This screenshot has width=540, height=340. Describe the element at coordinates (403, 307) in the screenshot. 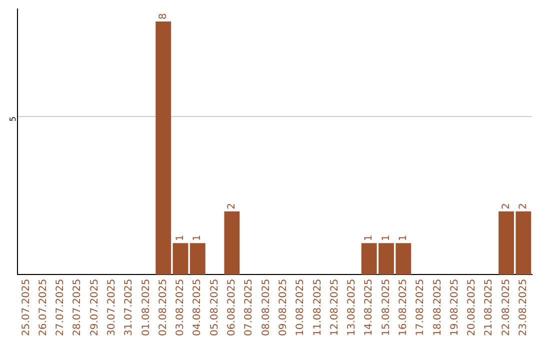

I see `x-tick-label: 16.08.2025` at that location.